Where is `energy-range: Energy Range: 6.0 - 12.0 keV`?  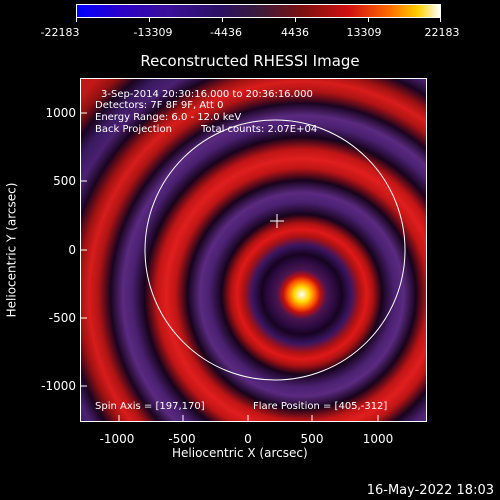
energy-range: Energy Range: 6.0 - 12.0 keV is located at coordinates (168, 117).